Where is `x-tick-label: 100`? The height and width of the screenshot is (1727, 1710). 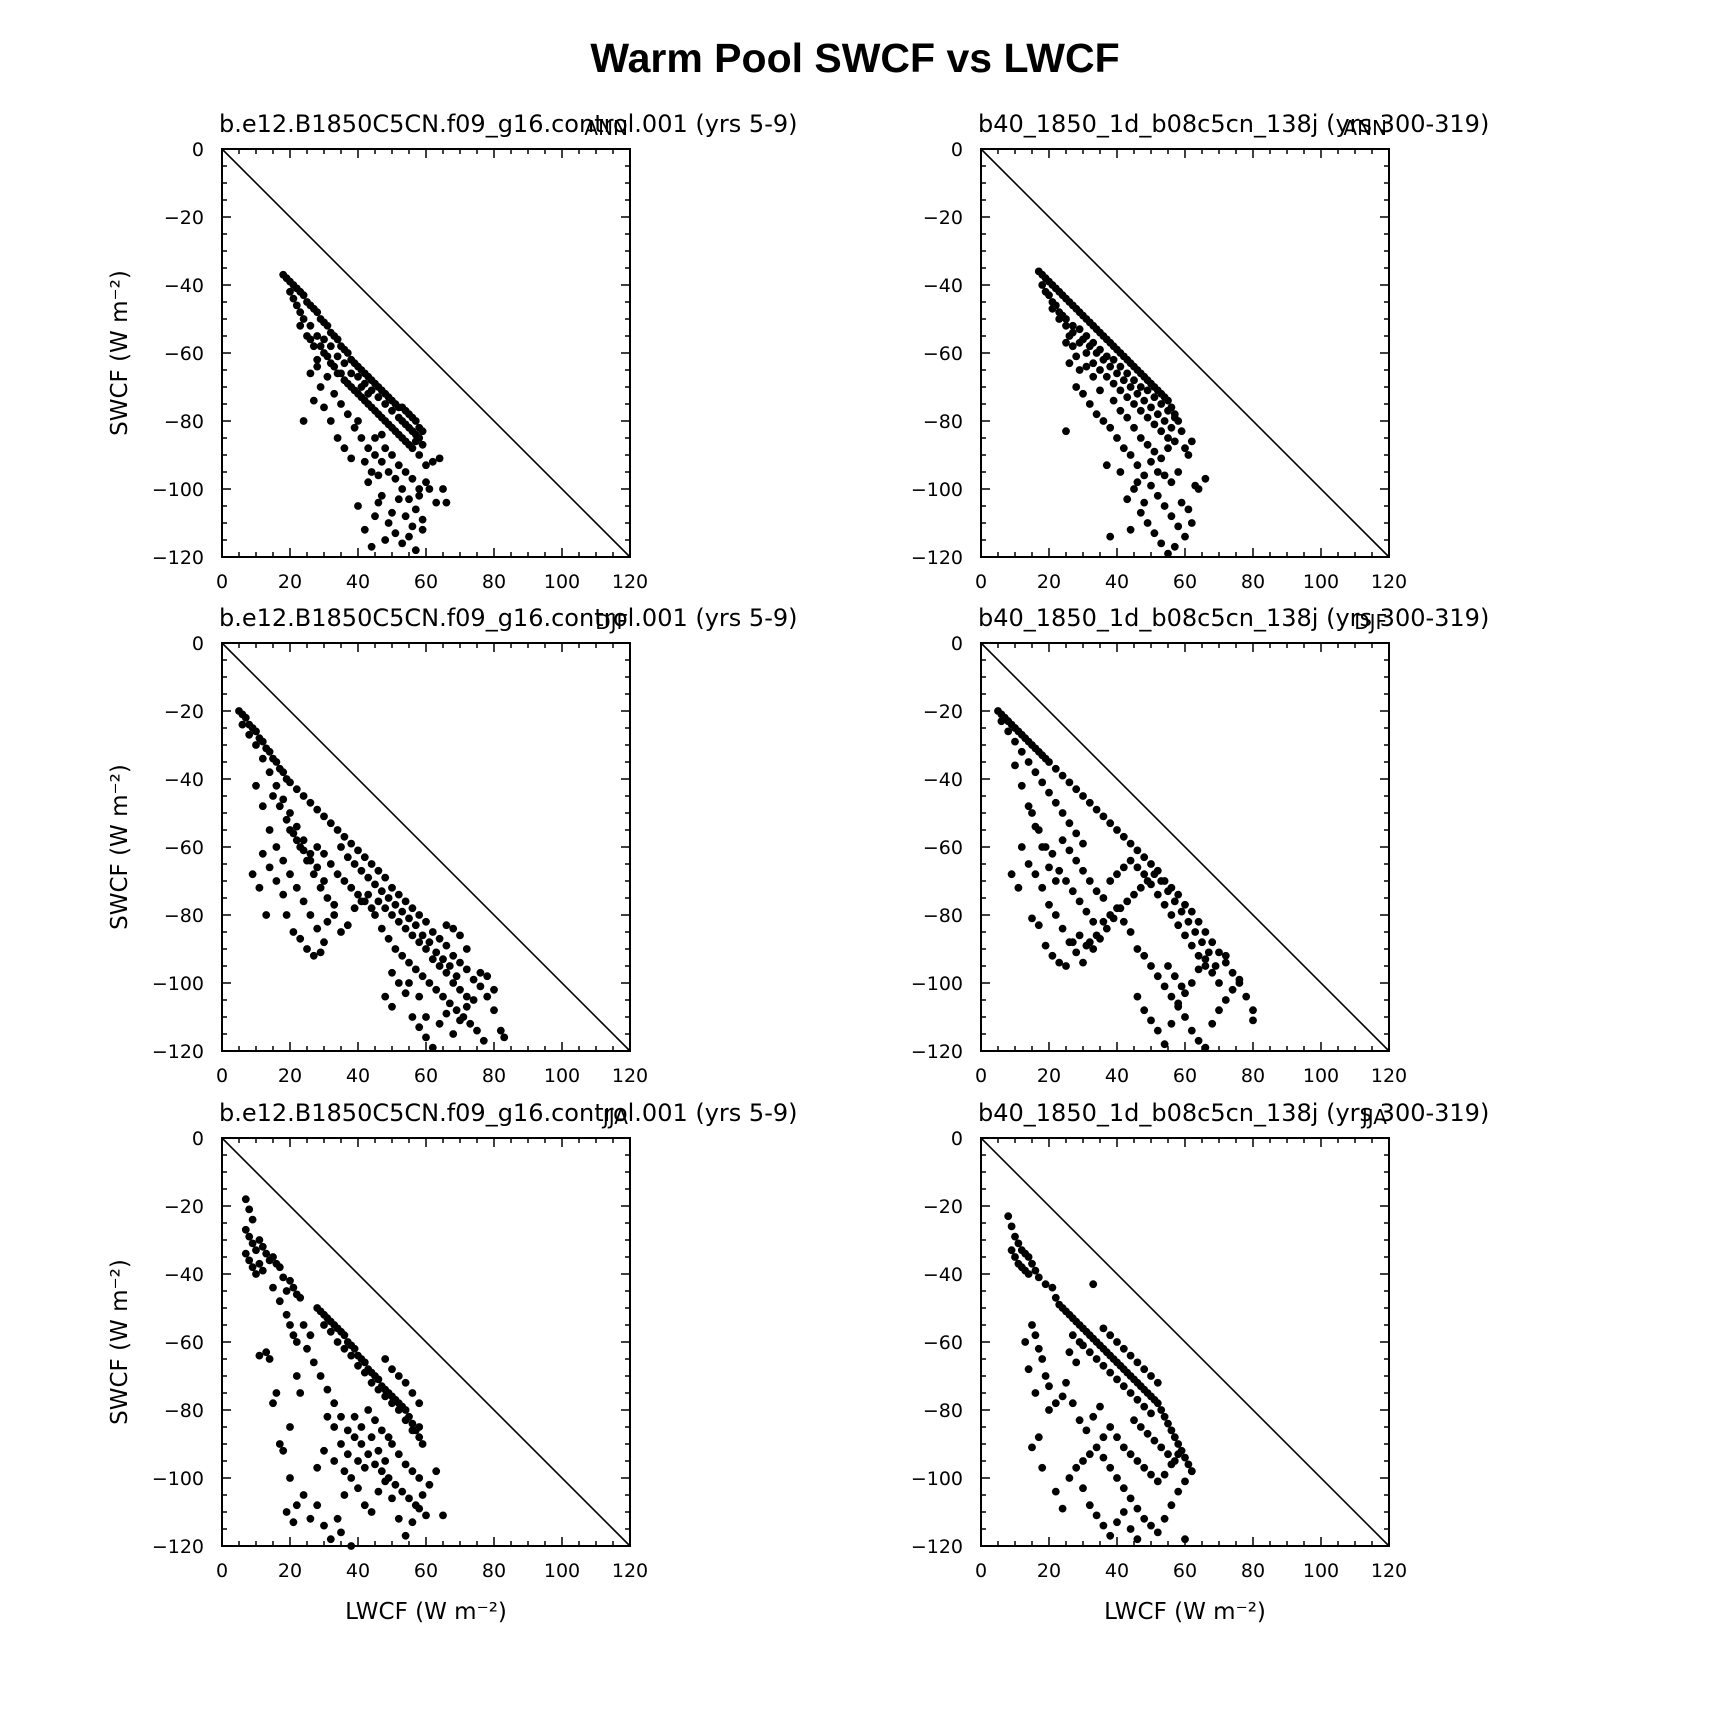 x-tick-label: 100 is located at coordinates (1321, 582).